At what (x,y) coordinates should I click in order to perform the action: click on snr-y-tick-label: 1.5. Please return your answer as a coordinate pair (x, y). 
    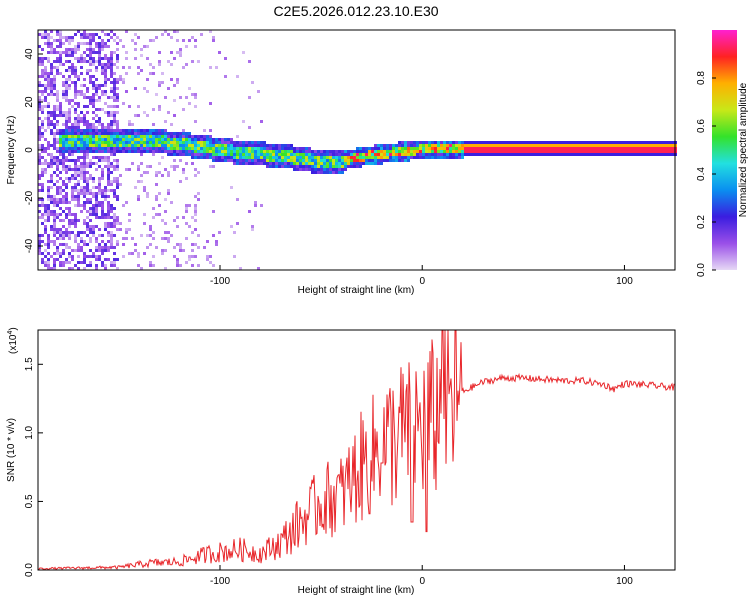
    Looking at the image, I should click on (29, 364).